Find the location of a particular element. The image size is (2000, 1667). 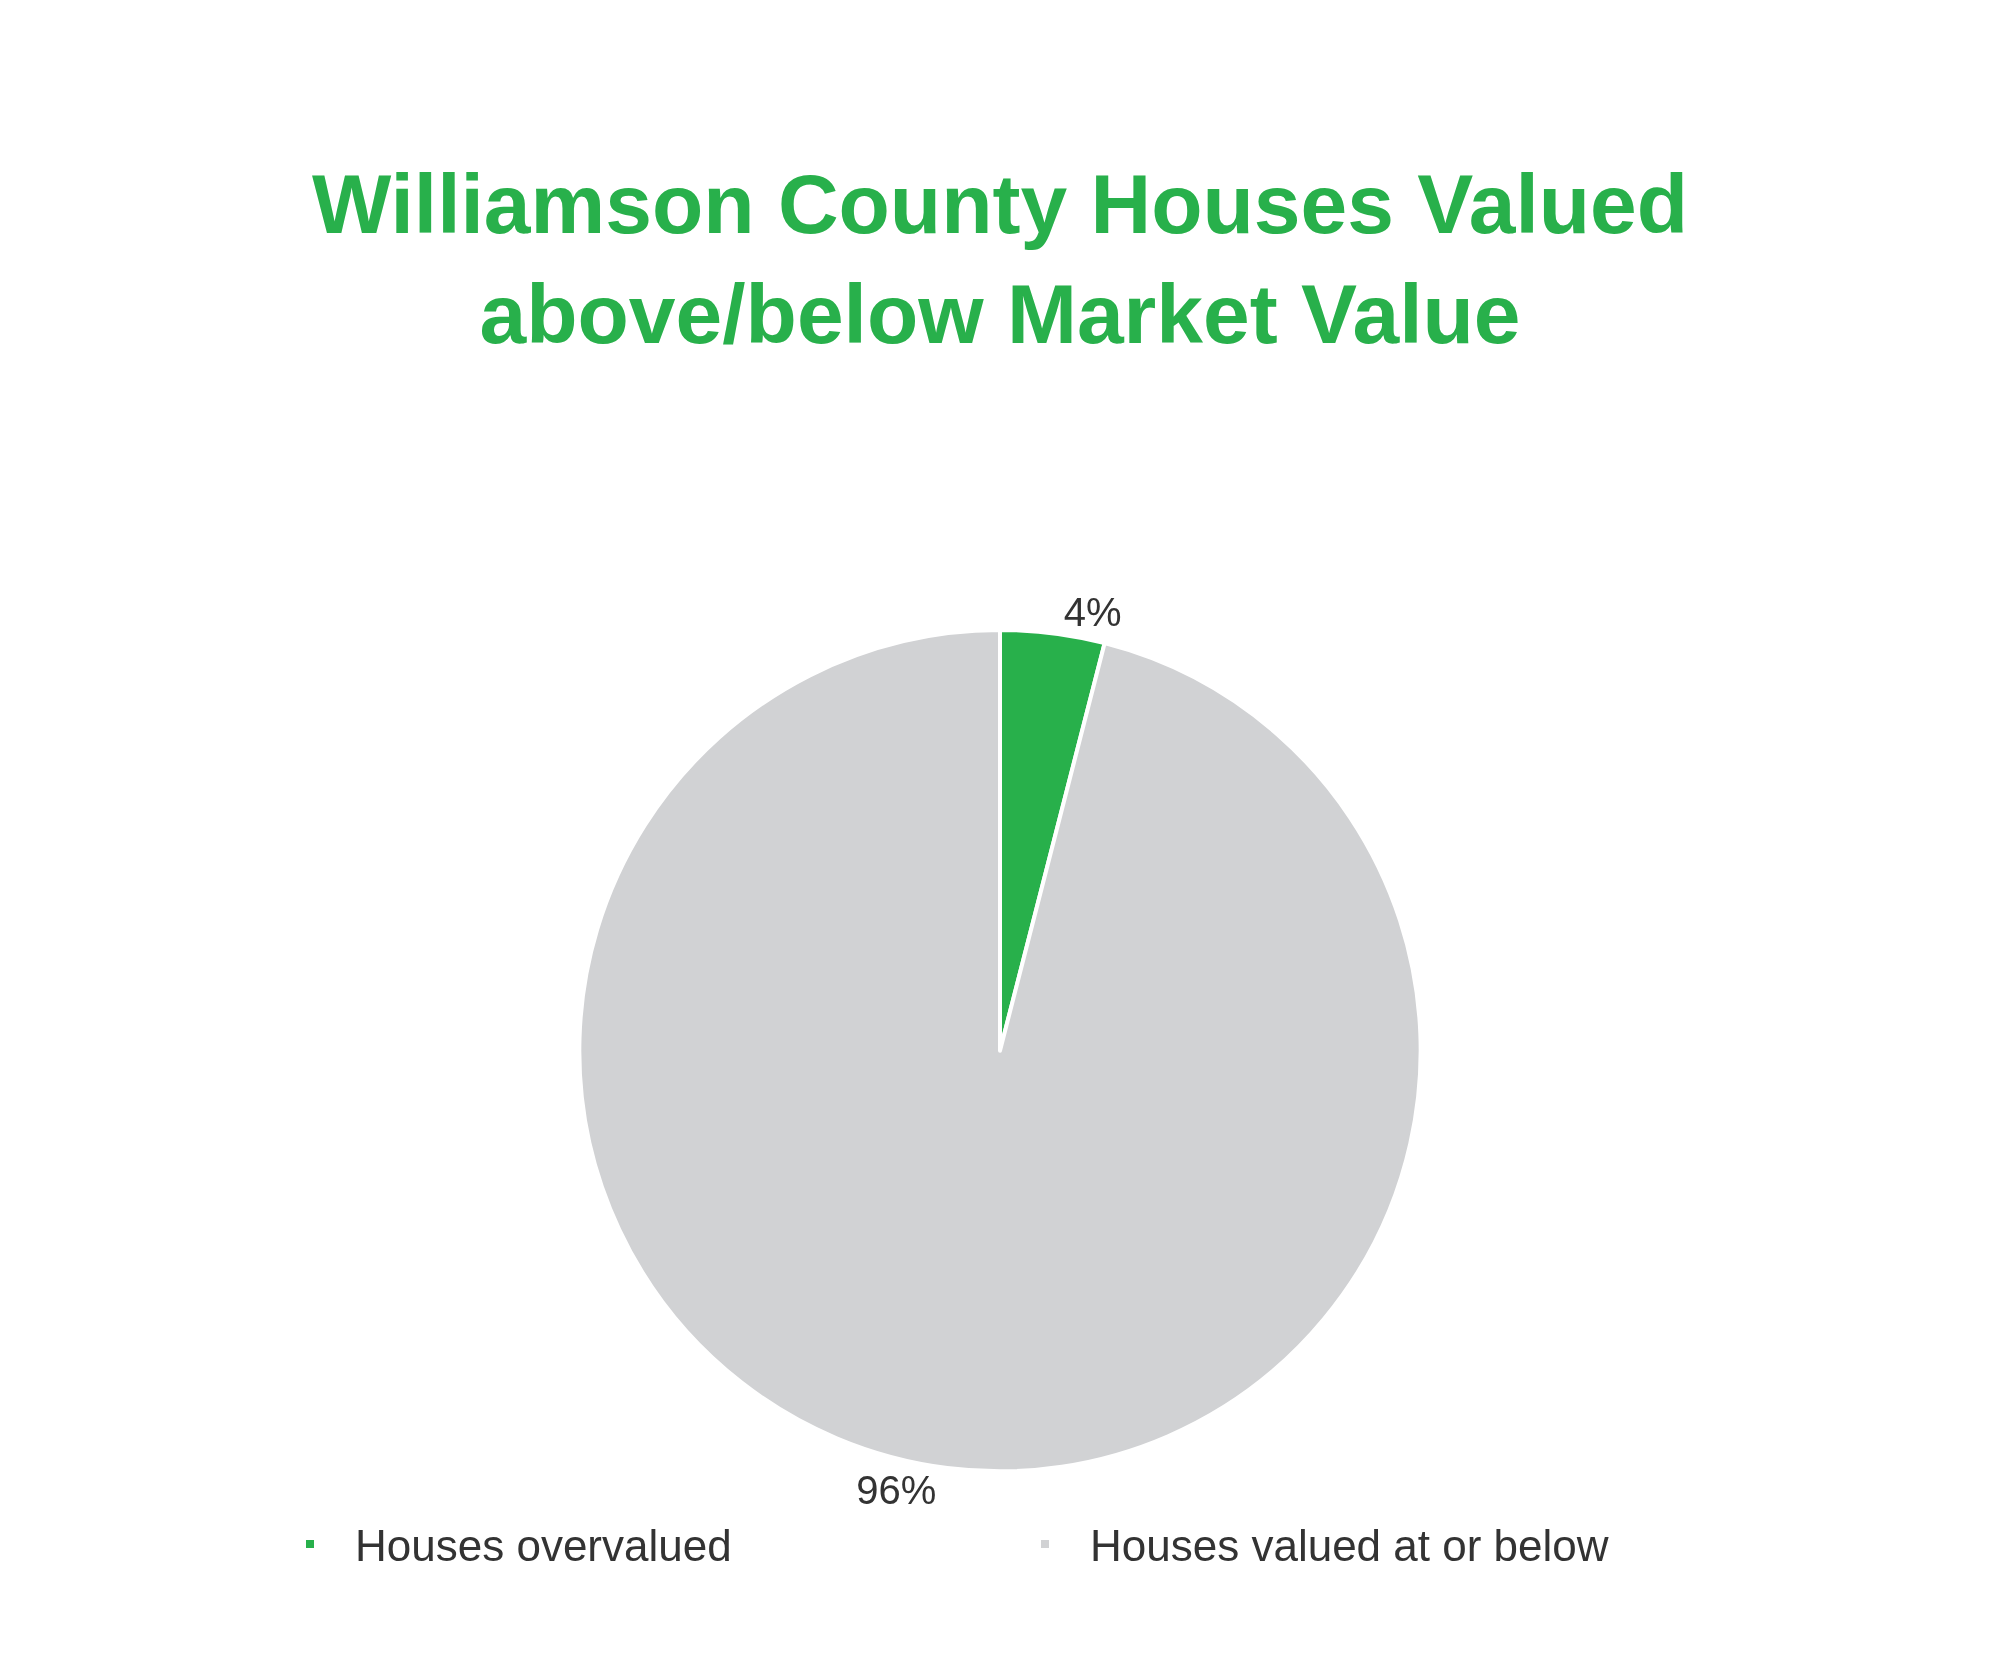

data-label: 96% is located at coordinates (896, 1489).